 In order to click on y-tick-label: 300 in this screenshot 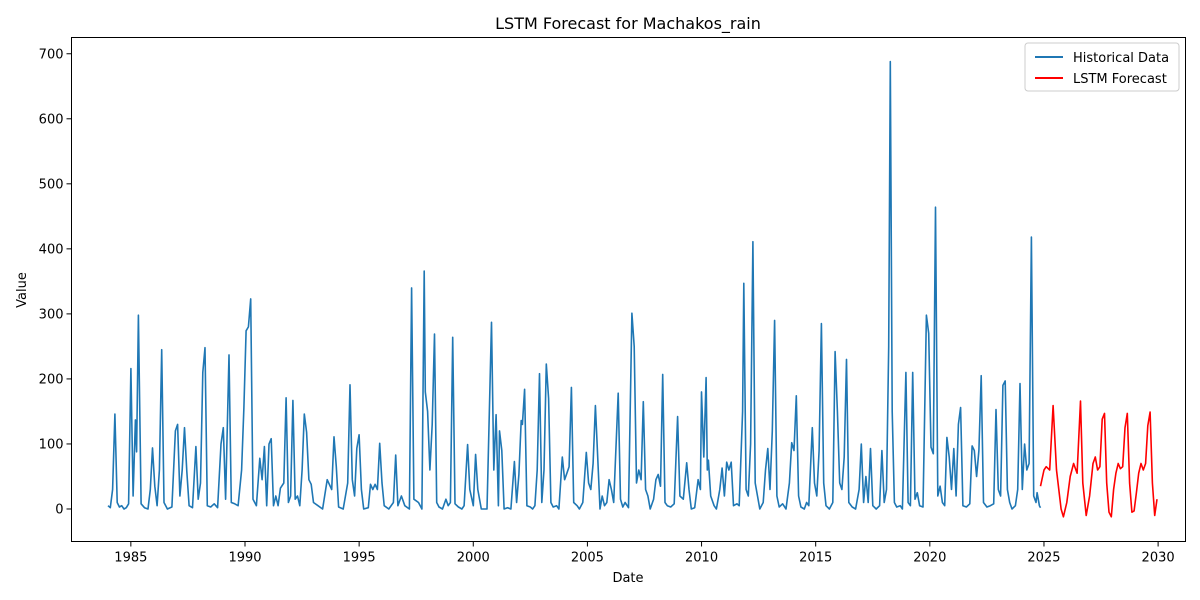, I will do `click(51, 314)`.